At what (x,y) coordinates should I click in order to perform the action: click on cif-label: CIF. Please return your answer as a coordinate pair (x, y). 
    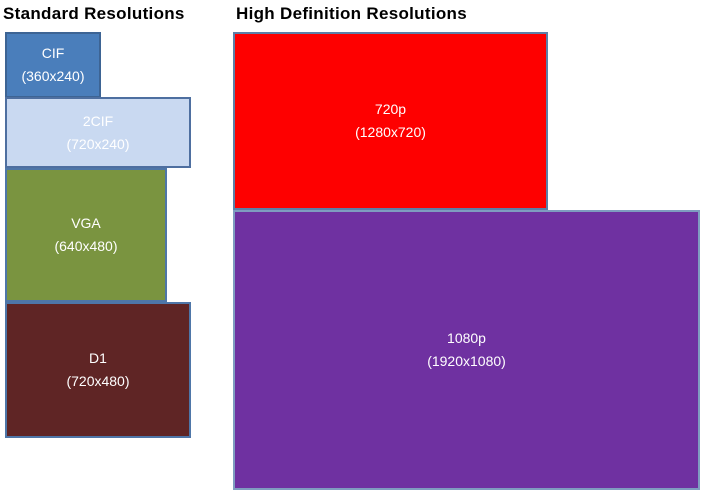
    Looking at the image, I should click on (53, 53).